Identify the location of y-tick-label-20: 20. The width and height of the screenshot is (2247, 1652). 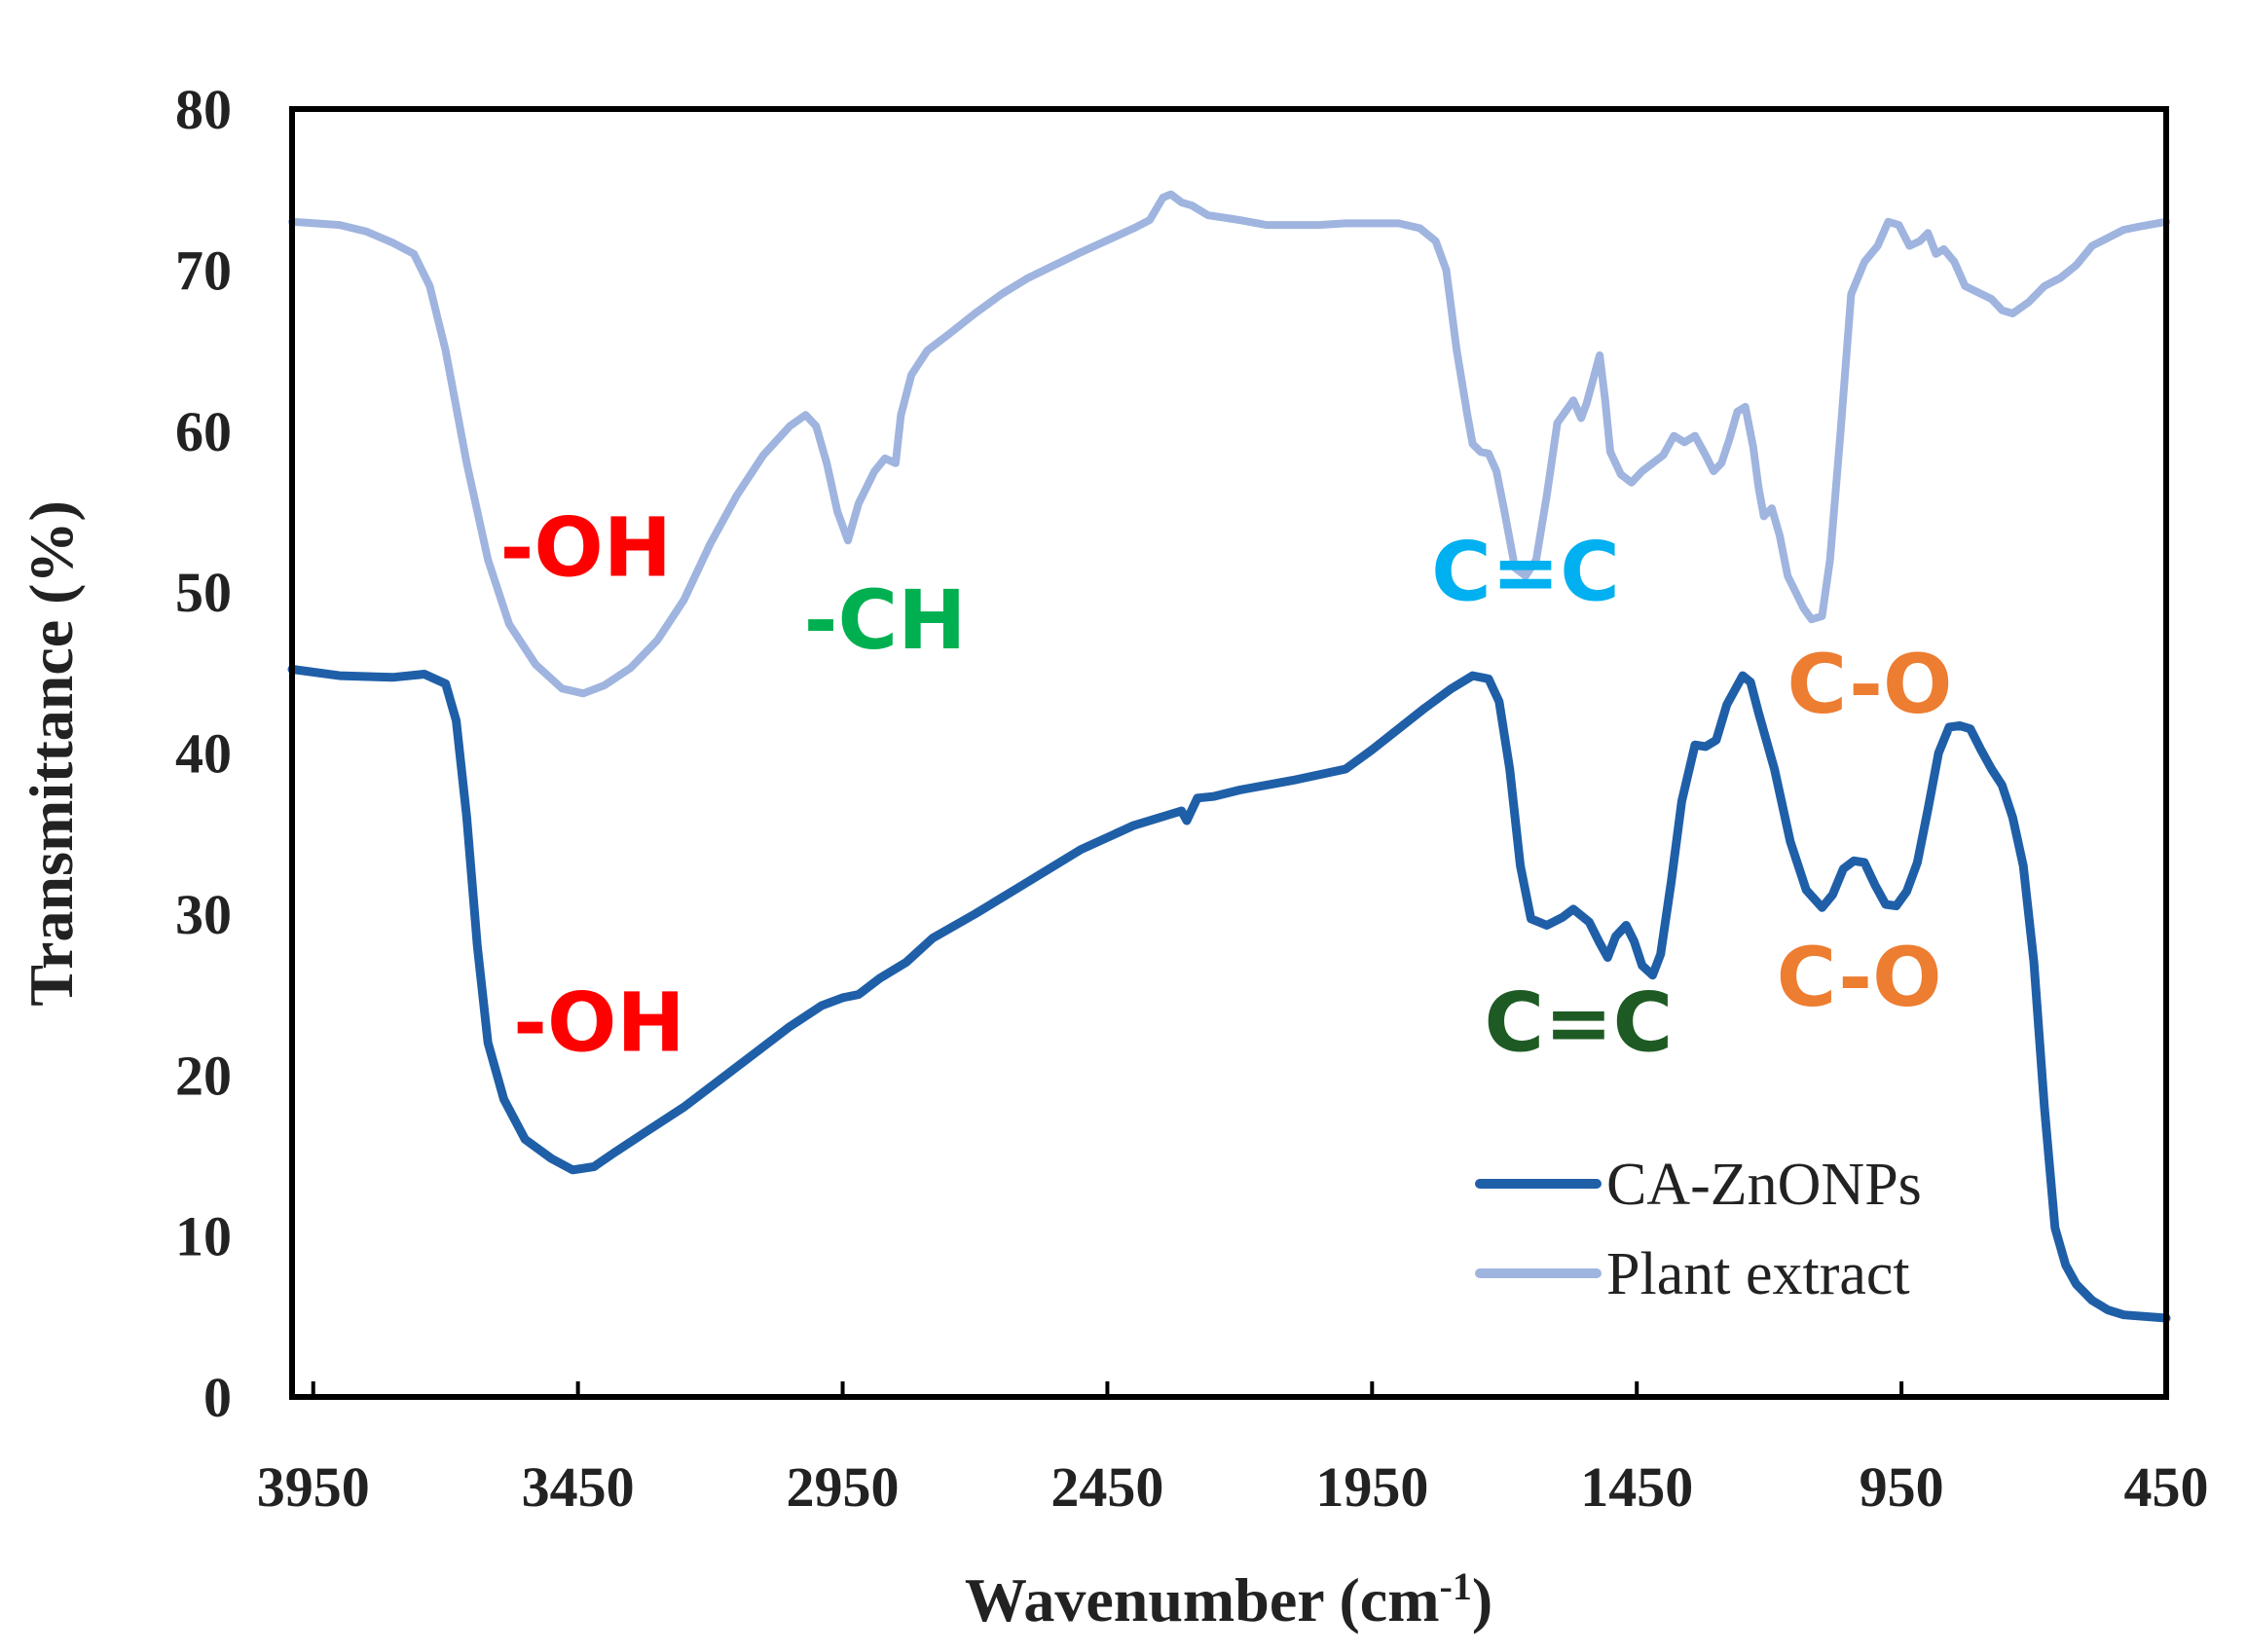
(203, 1075).